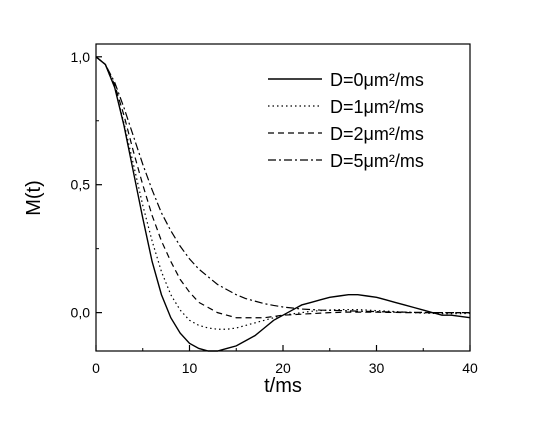 The width and height of the screenshot is (545, 426). Describe the element at coordinates (377, 368) in the screenshot. I see `x-tick-label: 30` at that location.